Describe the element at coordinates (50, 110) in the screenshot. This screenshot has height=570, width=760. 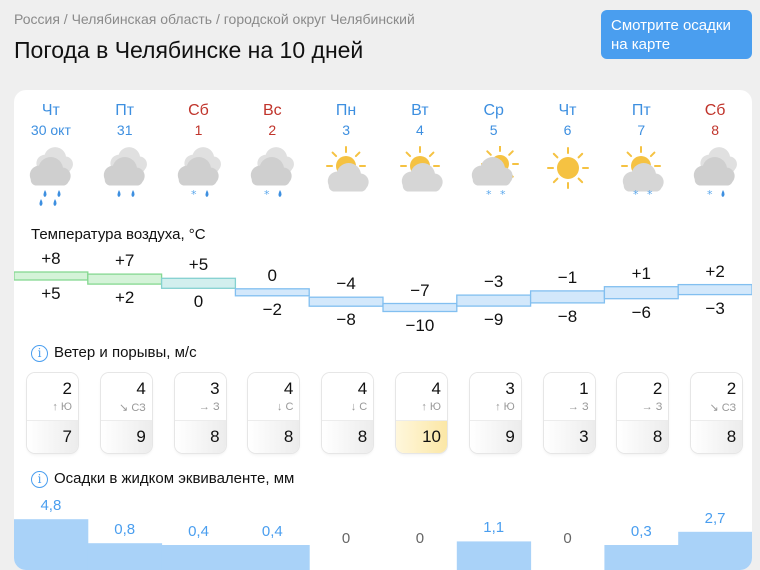
I see `day-of-week: Чт` at that location.